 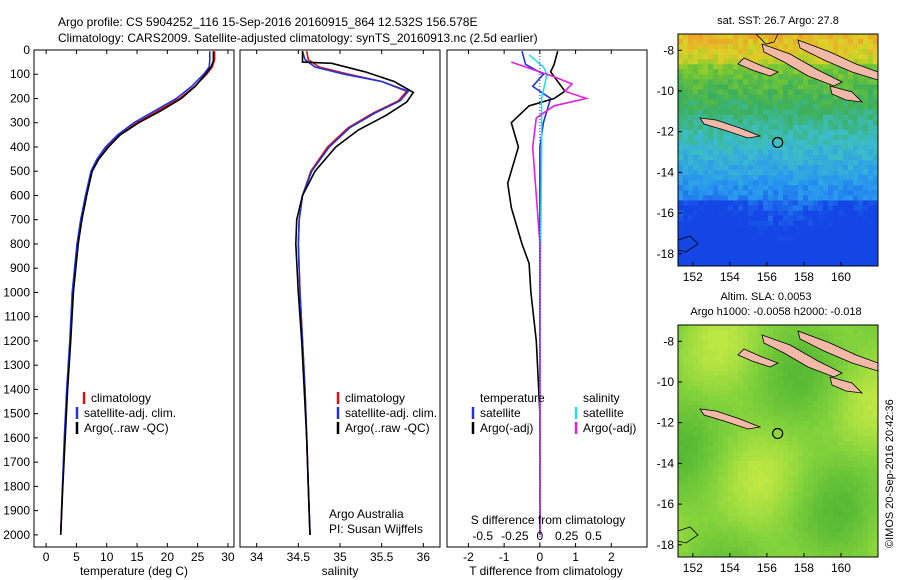 What do you see at coordinates (257, 557) in the screenshot?
I see `x-tick-label: 34` at bounding box center [257, 557].